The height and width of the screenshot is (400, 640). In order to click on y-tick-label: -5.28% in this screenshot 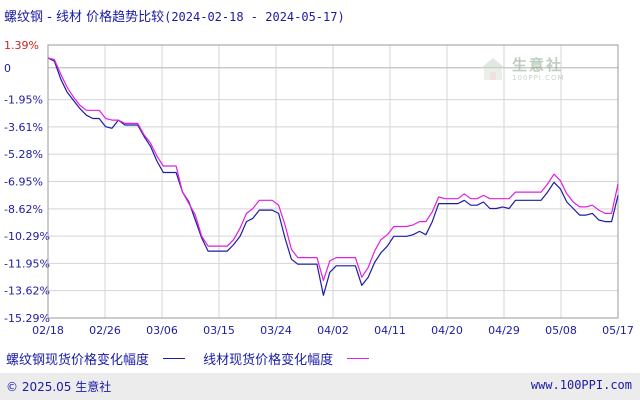, I will do `click(23, 154)`.